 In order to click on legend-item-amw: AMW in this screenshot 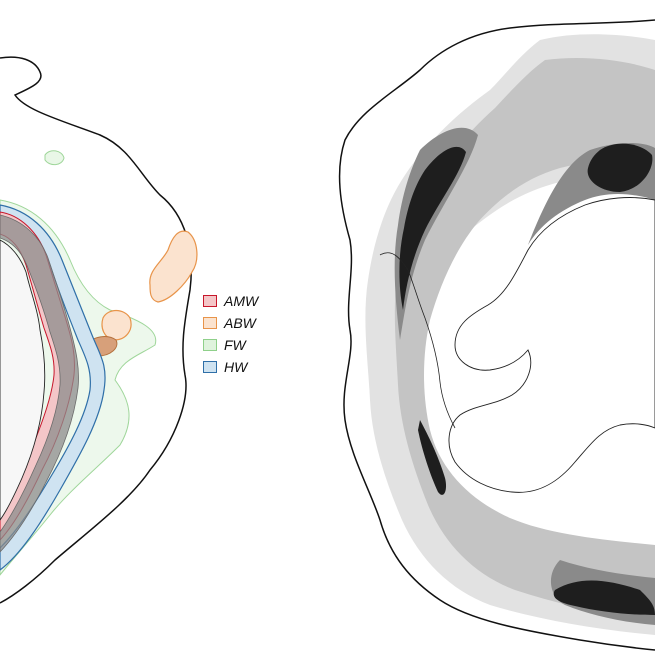, I will do `click(243, 301)`.